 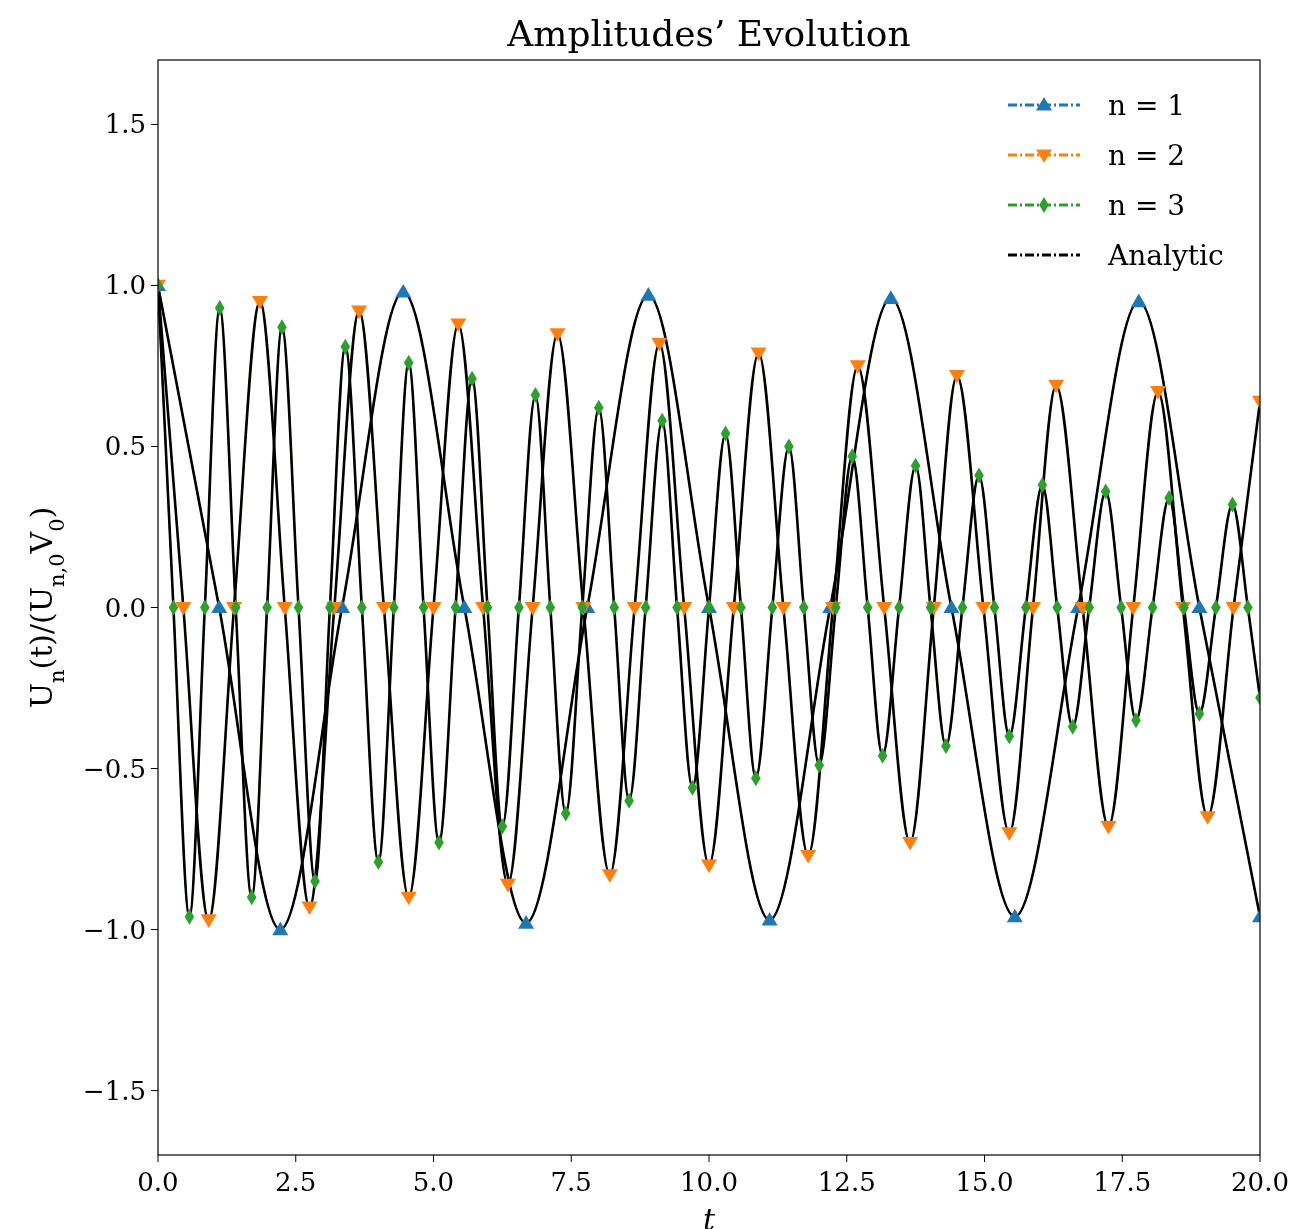 What do you see at coordinates (1147, 205) in the screenshot?
I see `legend-label: n = 3` at bounding box center [1147, 205].